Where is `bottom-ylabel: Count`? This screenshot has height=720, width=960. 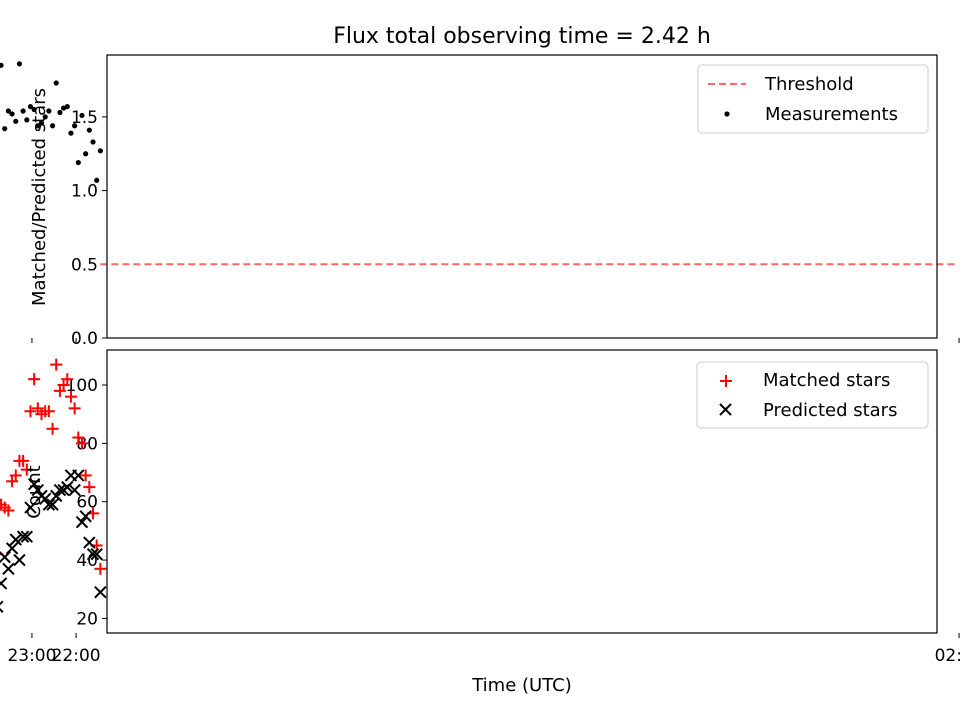 bottom-ylabel: Count is located at coordinates (34, 491).